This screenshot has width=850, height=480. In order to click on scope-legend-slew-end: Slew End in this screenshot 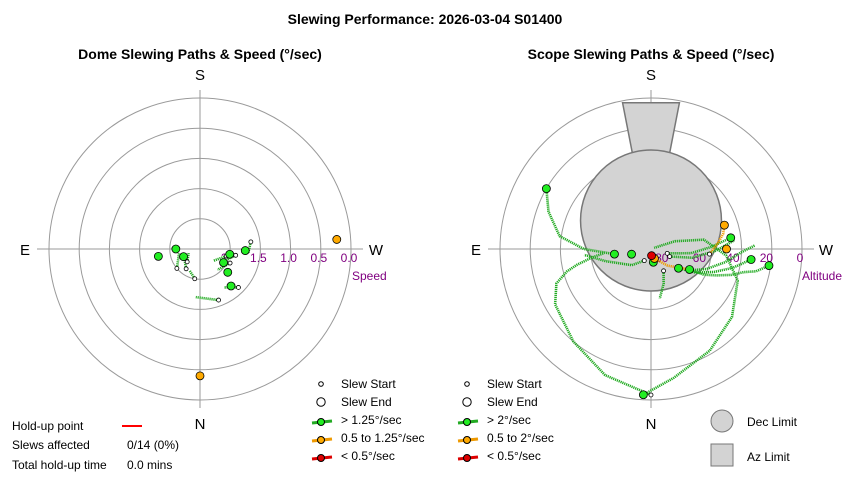, I will do `click(500, 402)`.